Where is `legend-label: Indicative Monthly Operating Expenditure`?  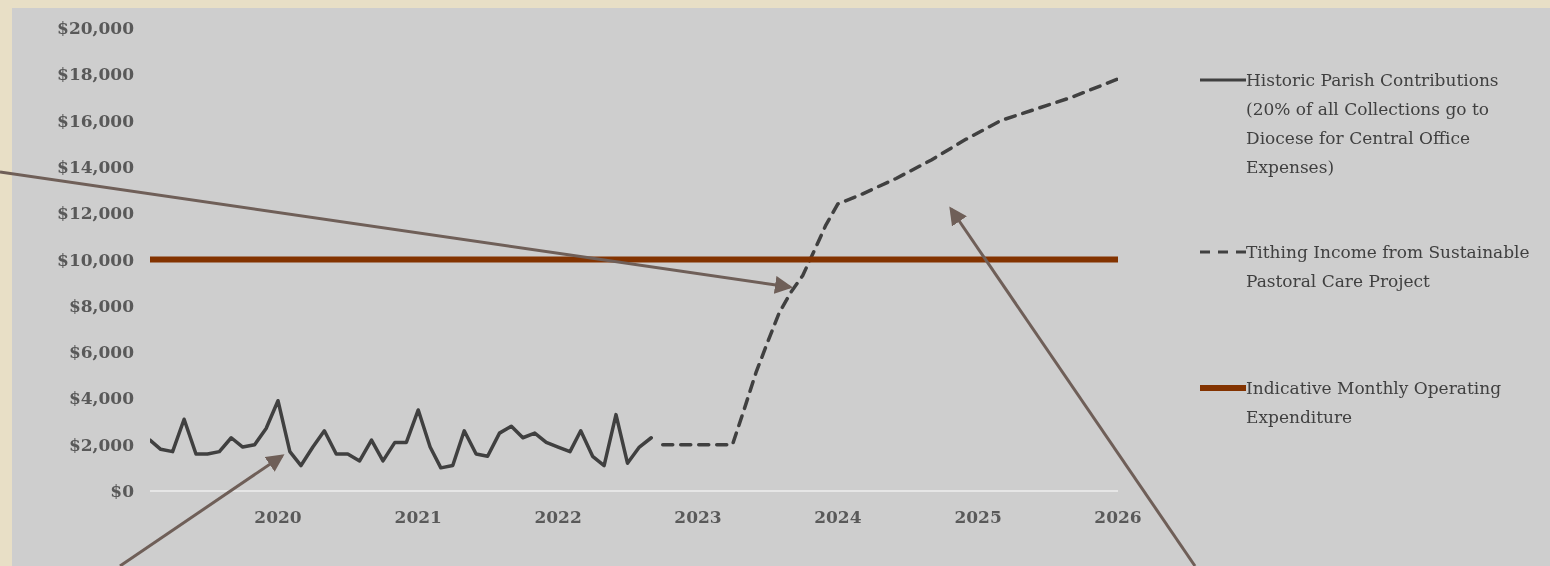
legend-label: Indicative Monthly Operating Expenditure is located at coordinates (1374, 403).